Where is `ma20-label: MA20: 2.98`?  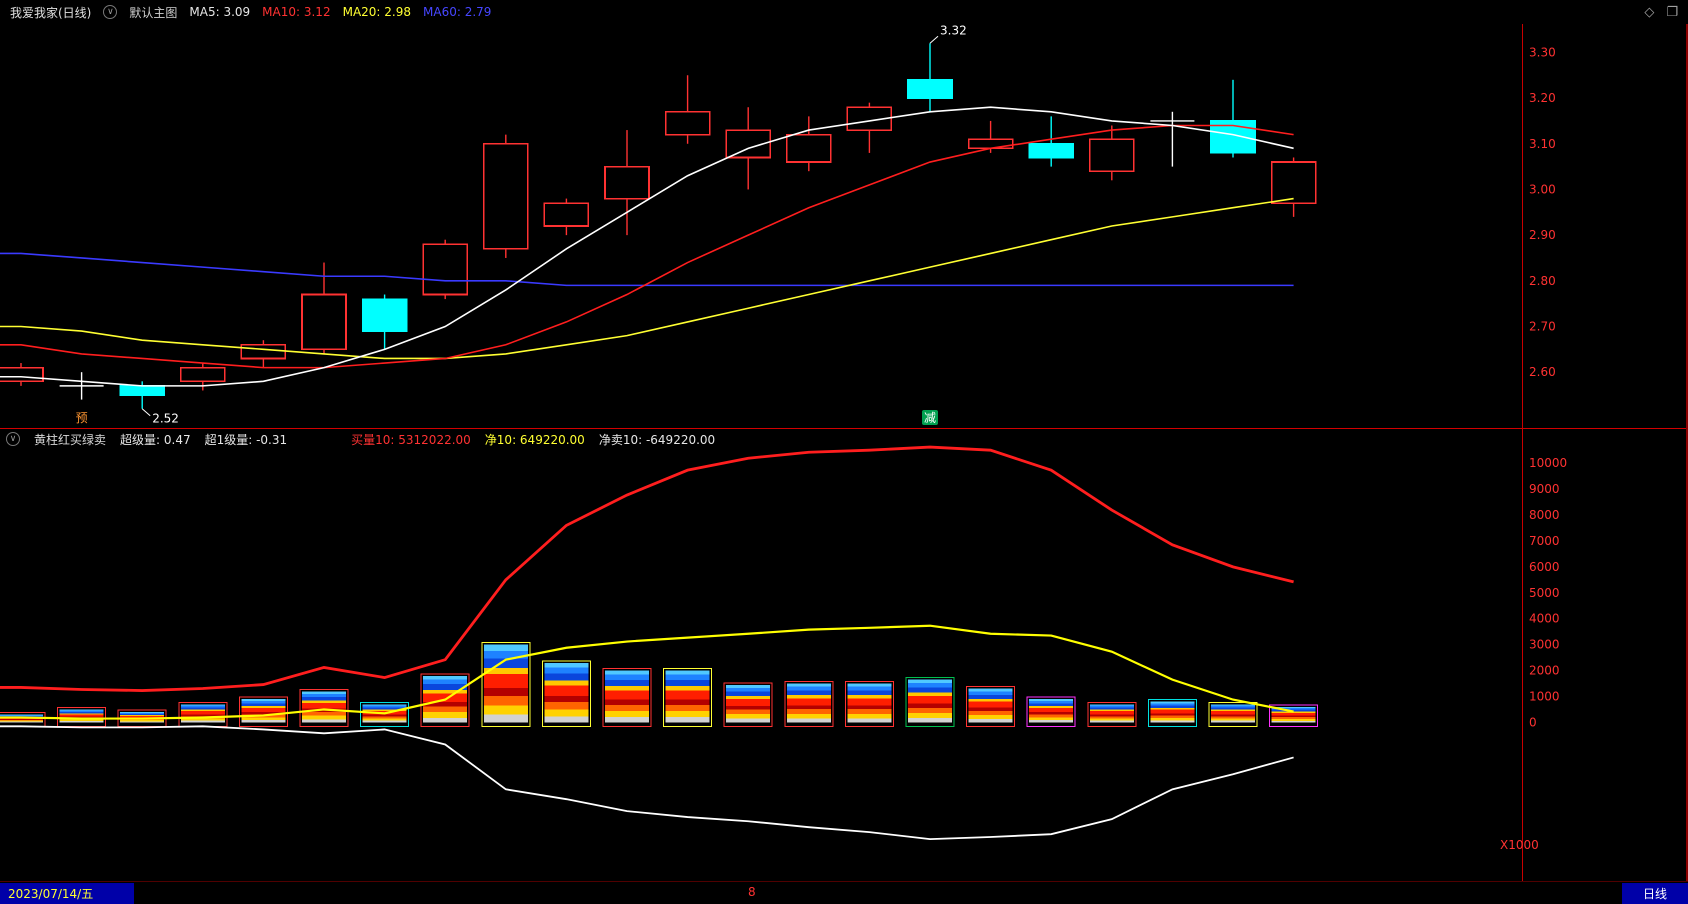
ma20-label: MA20: 2.98 is located at coordinates (377, 12).